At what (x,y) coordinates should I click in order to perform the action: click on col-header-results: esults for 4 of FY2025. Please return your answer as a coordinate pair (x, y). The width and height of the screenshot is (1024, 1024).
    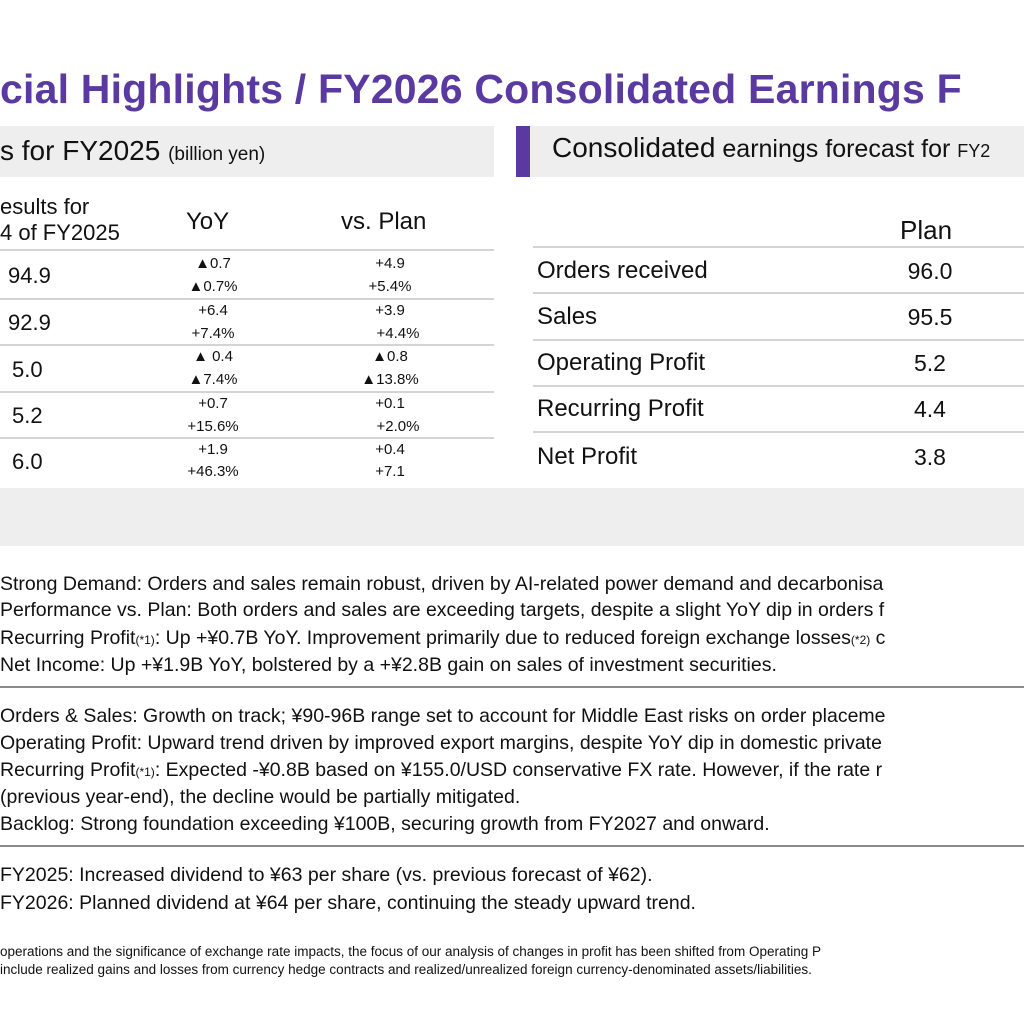
    Looking at the image, I should click on (60, 219).